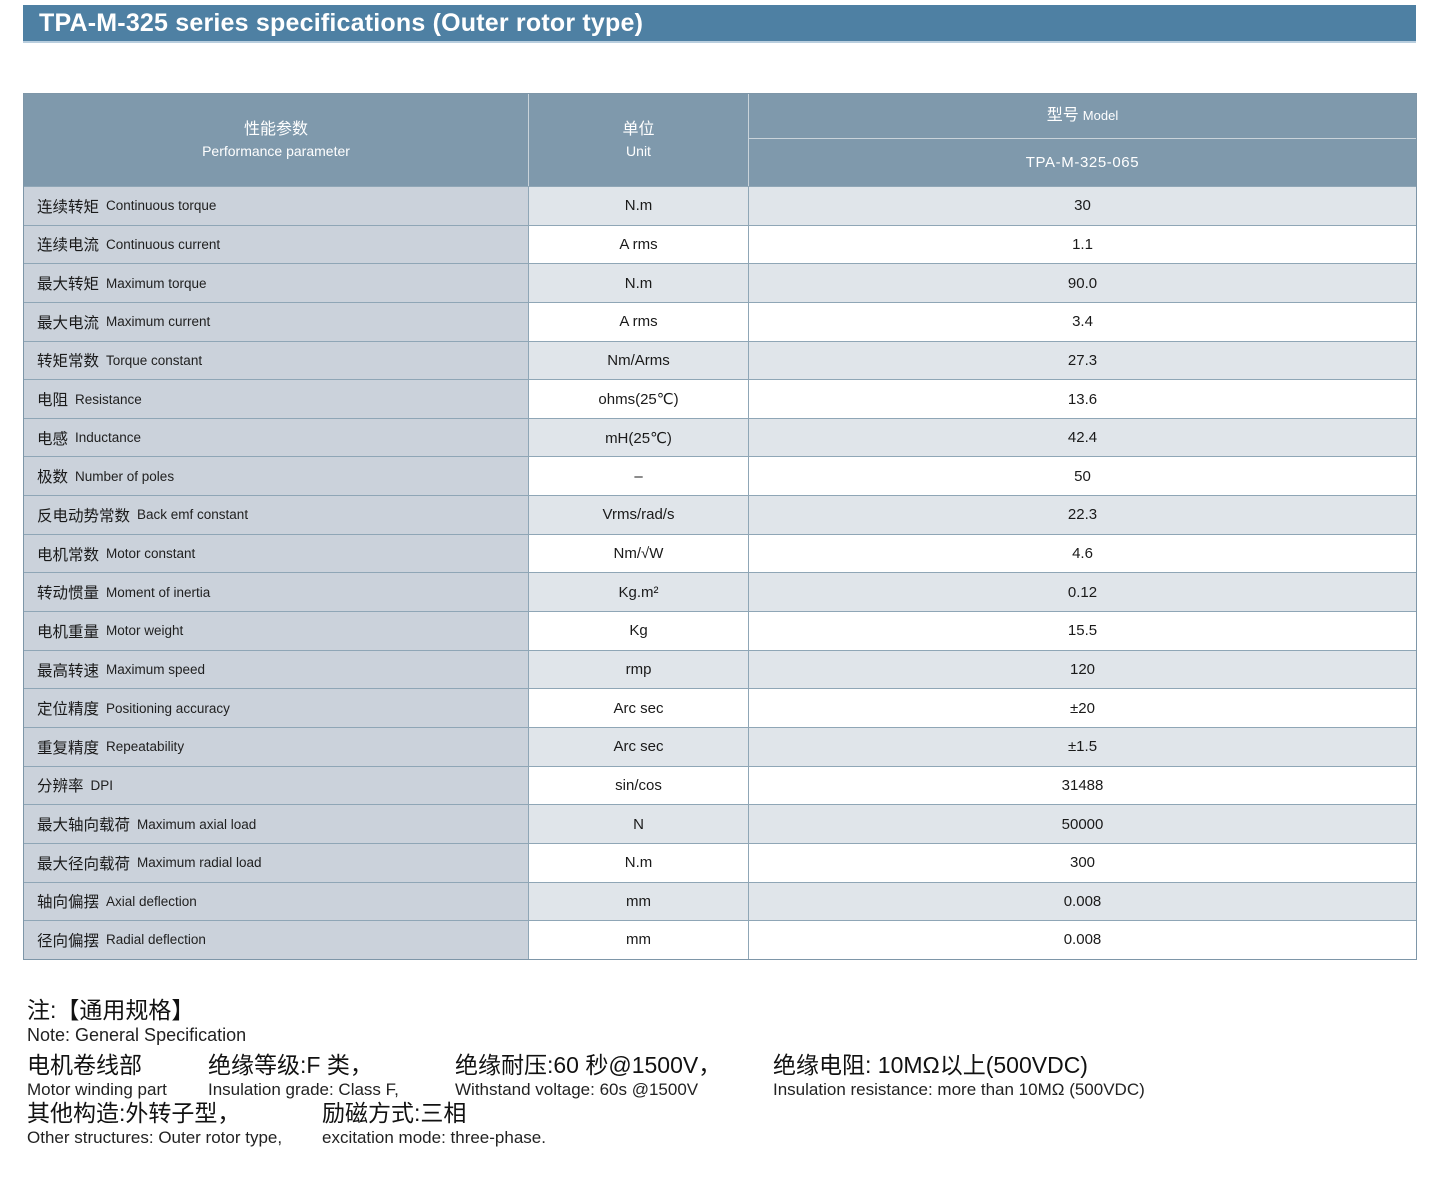 The height and width of the screenshot is (1180, 1440). Describe the element at coordinates (276, 151) in the screenshot. I see `header-param-en: Performance parameter` at that location.